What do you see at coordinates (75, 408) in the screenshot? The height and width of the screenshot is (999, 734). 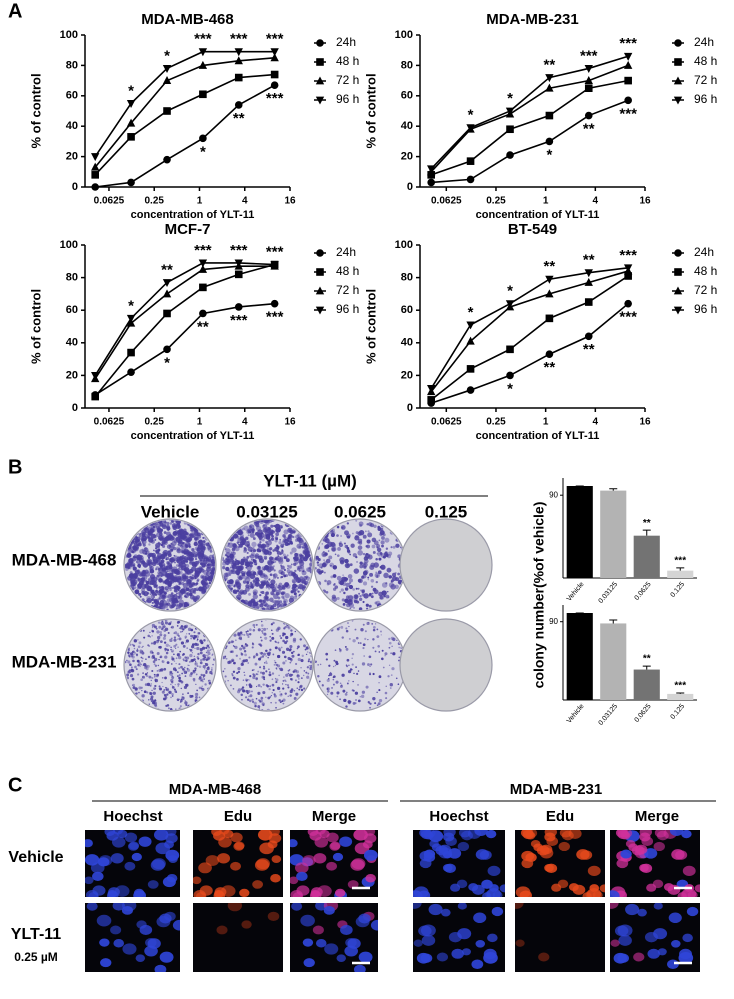 I see `y-tick-label: 0` at bounding box center [75, 408].